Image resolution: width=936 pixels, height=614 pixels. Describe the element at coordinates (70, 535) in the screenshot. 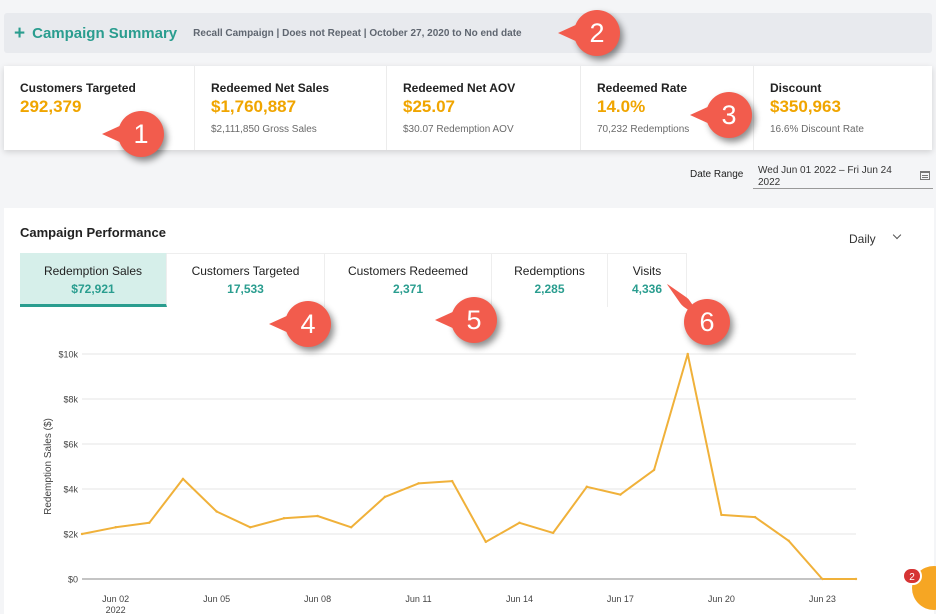

I see `y-tick-label: $2k` at that location.